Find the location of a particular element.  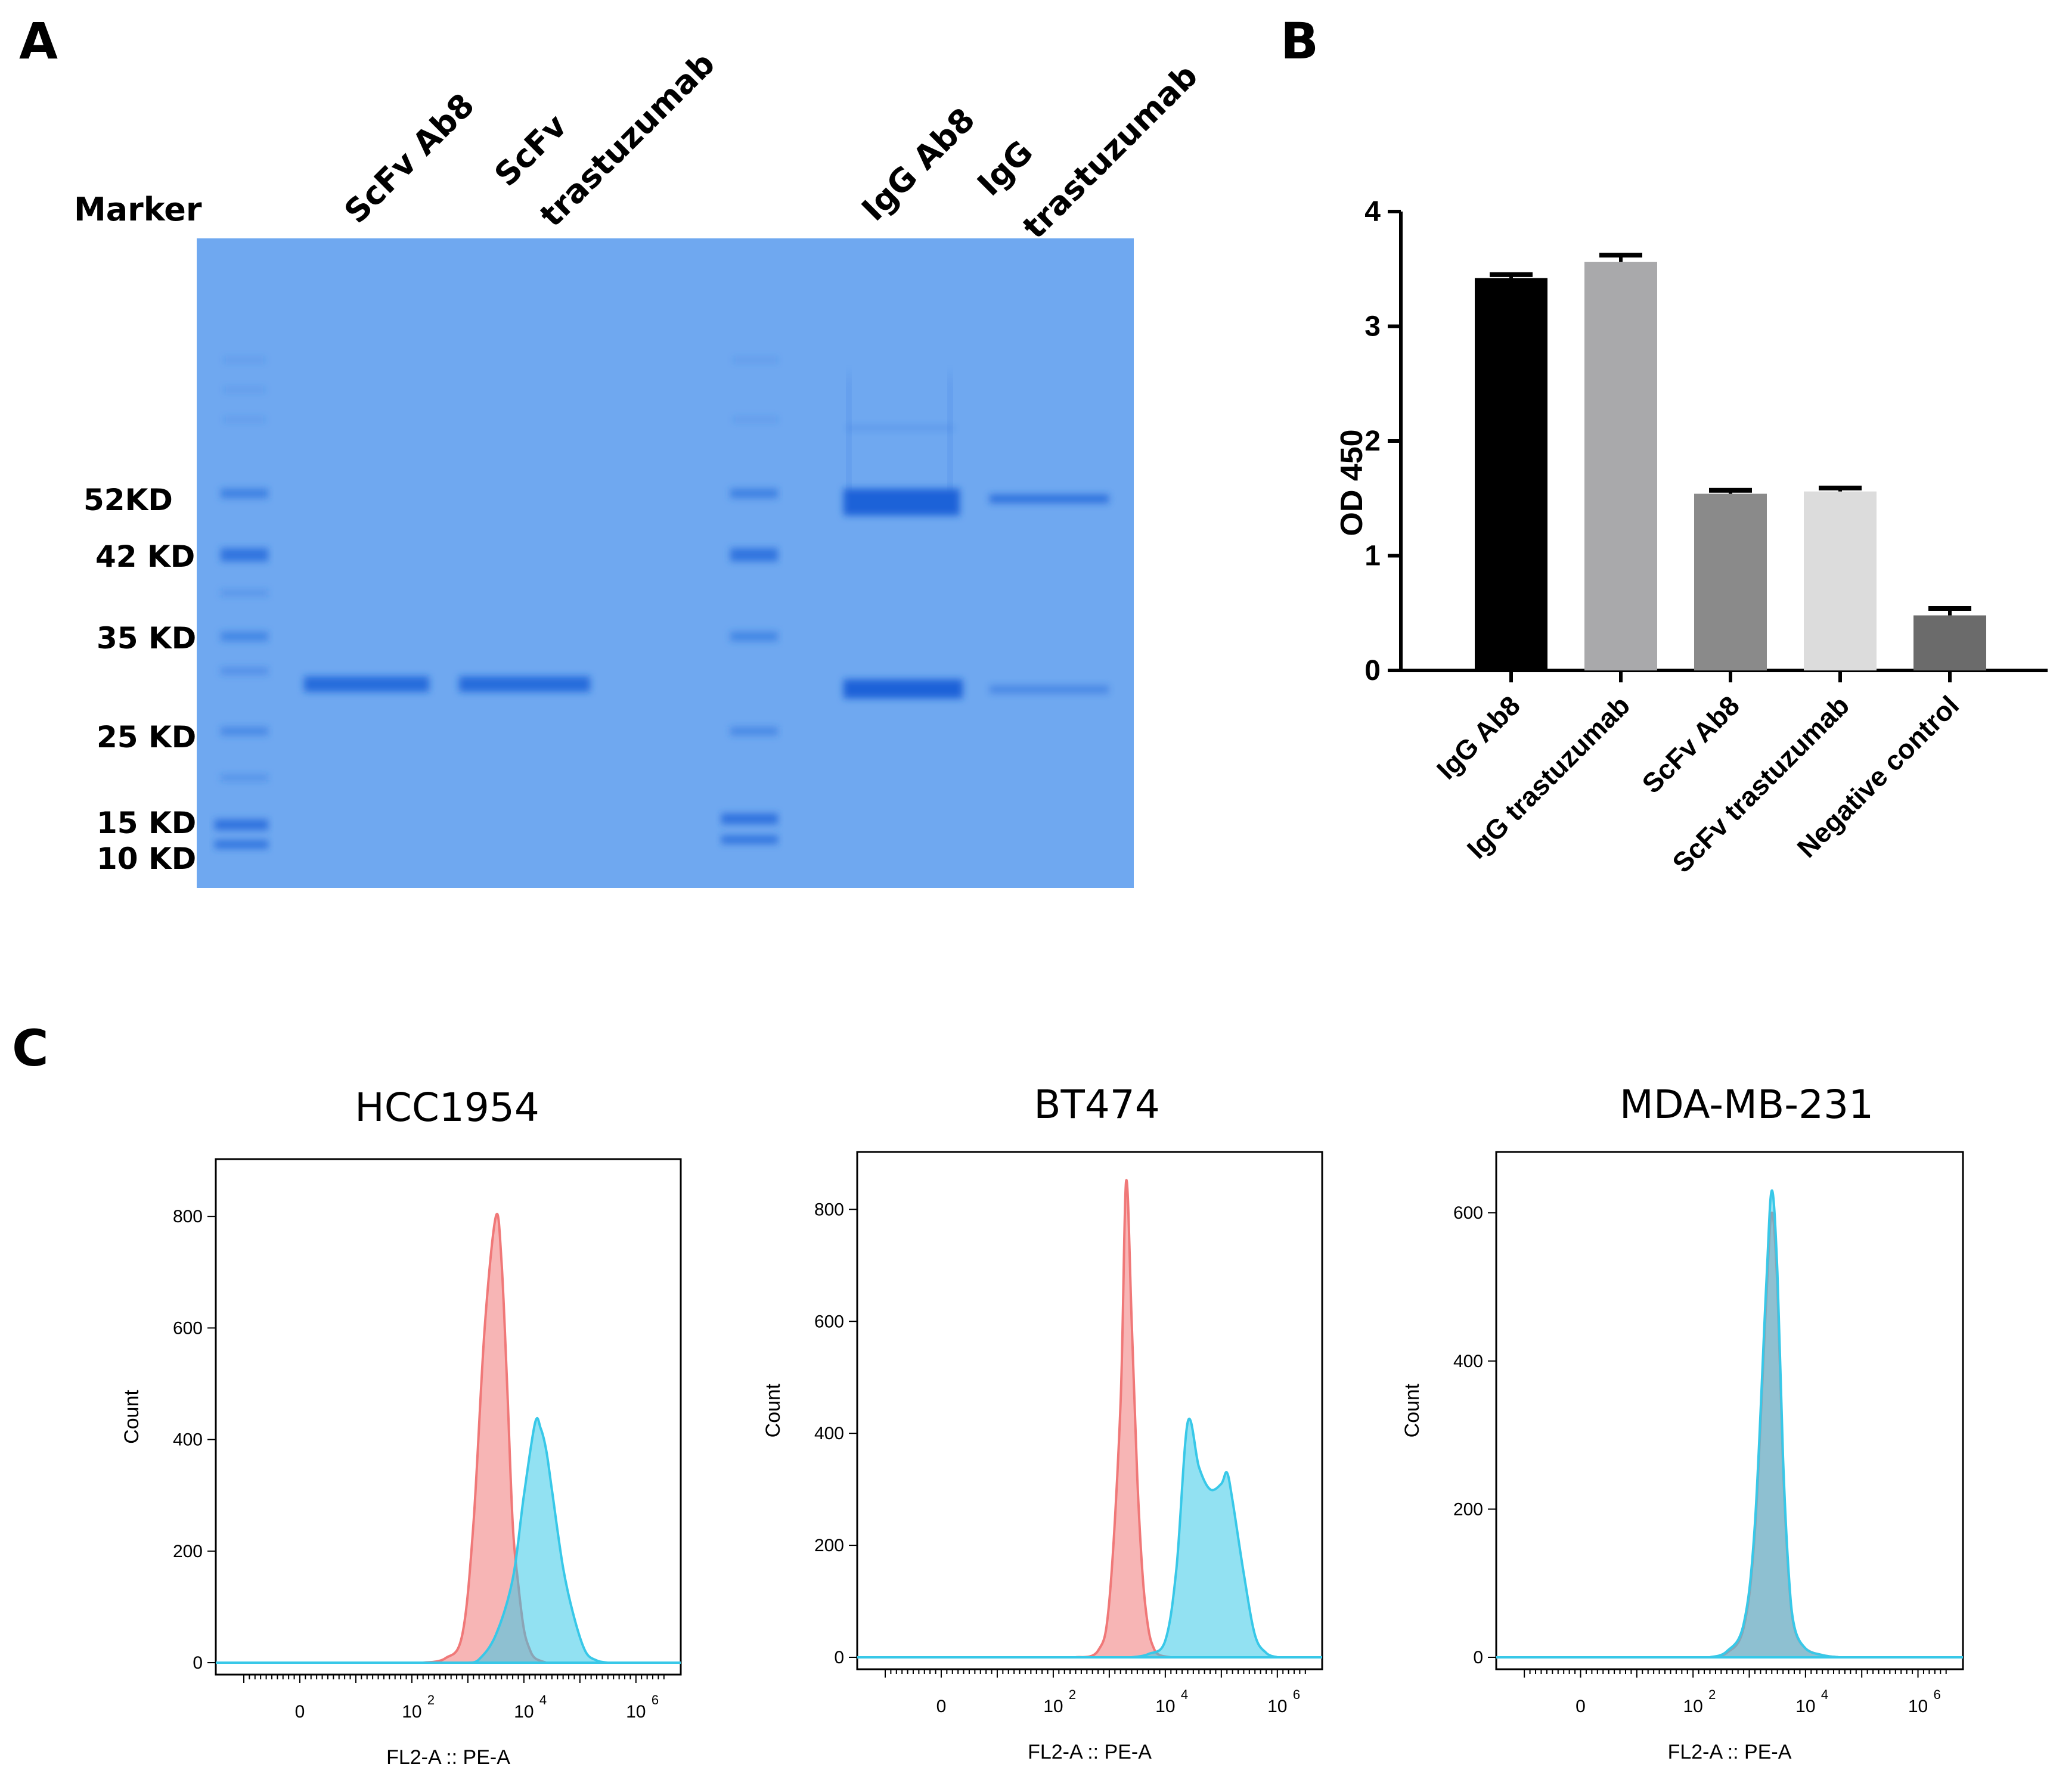

bar-negative-control is located at coordinates (1949, 642).